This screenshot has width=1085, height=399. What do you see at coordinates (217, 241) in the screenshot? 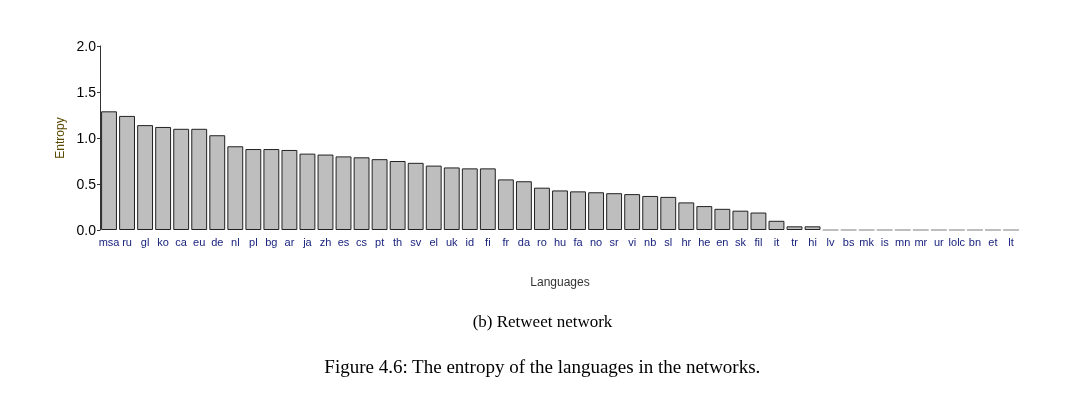
I see `x-tick-label: de` at bounding box center [217, 241].